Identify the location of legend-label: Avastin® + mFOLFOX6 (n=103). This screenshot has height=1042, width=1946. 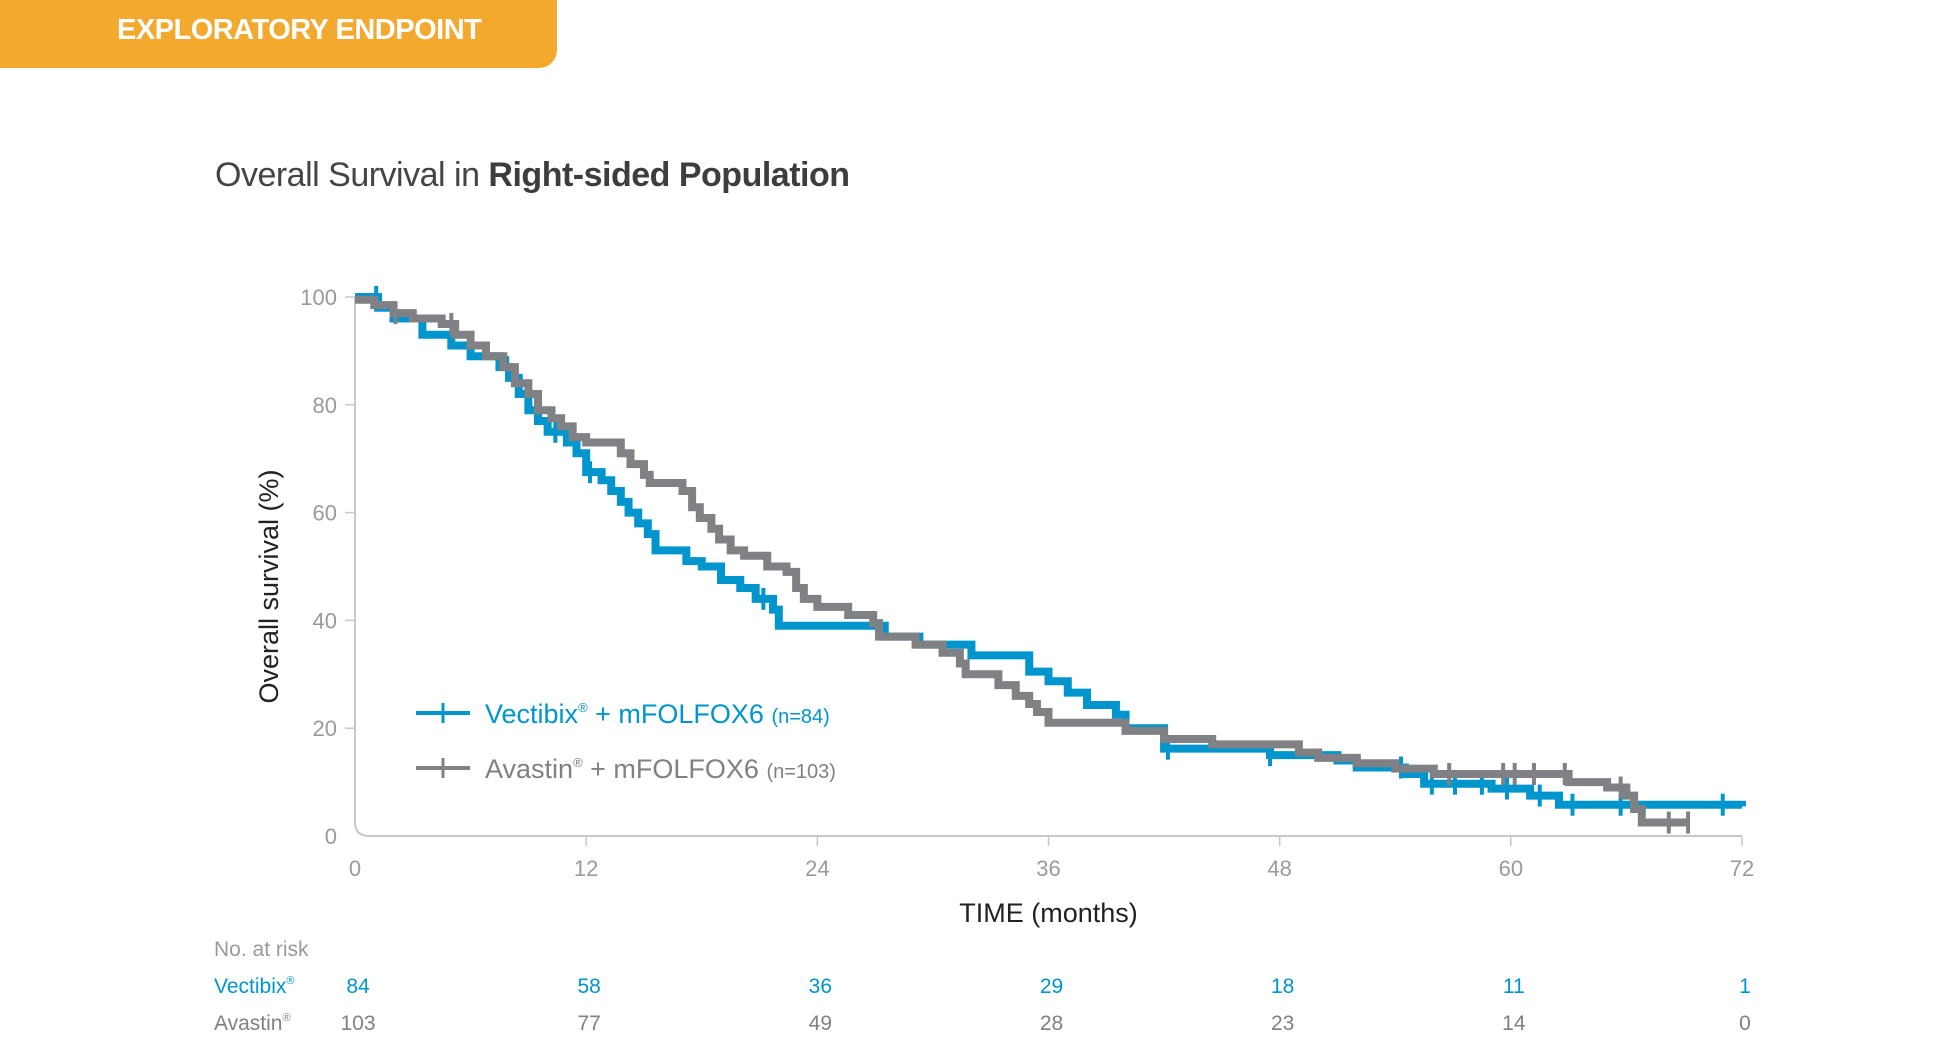
(660, 769).